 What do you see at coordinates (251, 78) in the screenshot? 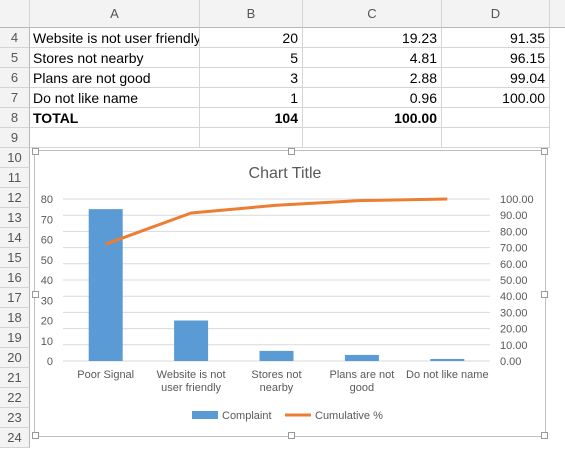
I see `cell-b6: 3` at bounding box center [251, 78].